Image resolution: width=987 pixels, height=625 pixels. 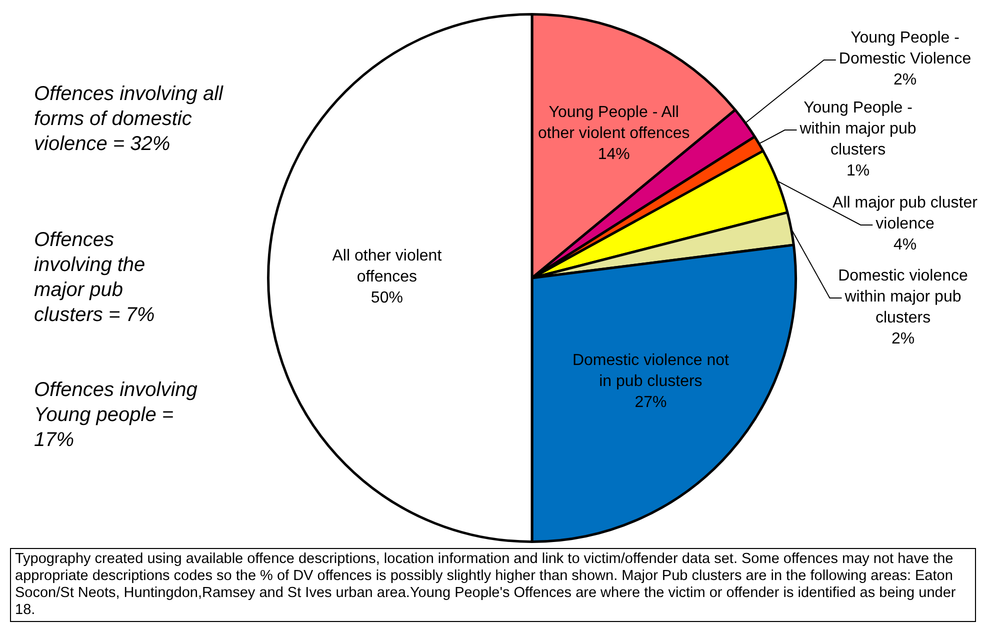 What do you see at coordinates (493, 585) in the screenshot?
I see `text: Typography created using available offence descriptions, location information and link to victim/offender data set. Some offences may not have the appropriate descriptions codes so the % of DV offences is possibly slightly higher than shown. Major Pub clusters are in the following areas: Eaton Socon/St Neots, Huntingdon,Ramsey and St Ives urban area.Young People's Offences are where the victim or offender is identified as being under 18.` at bounding box center [493, 585].